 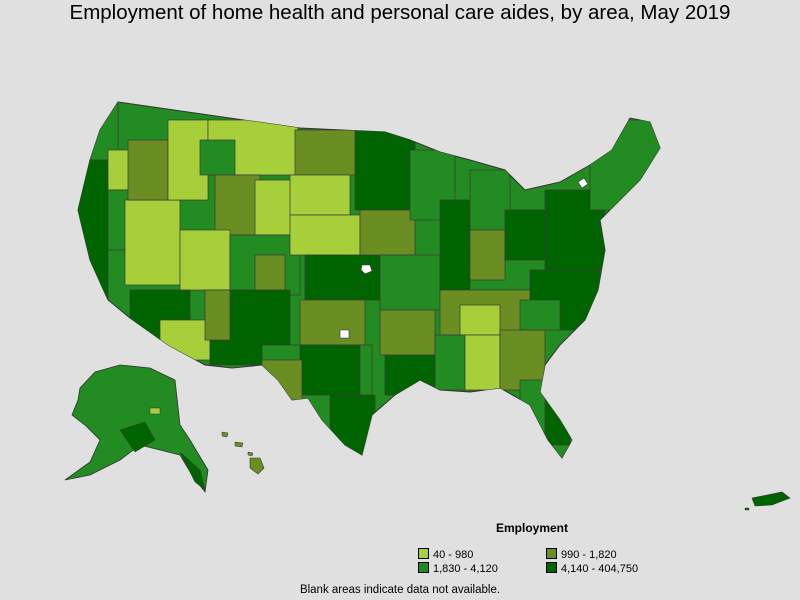 What do you see at coordinates (532, 528) in the screenshot?
I see `legend-title: Employment` at bounding box center [532, 528].